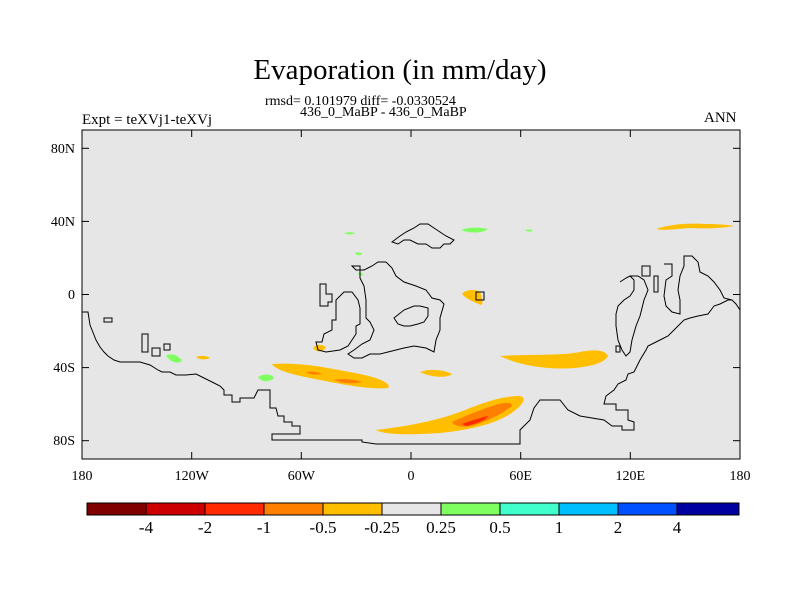  Describe the element at coordinates (323, 527) in the screenshot. I see `colorbar-label: -0.5` at that location.